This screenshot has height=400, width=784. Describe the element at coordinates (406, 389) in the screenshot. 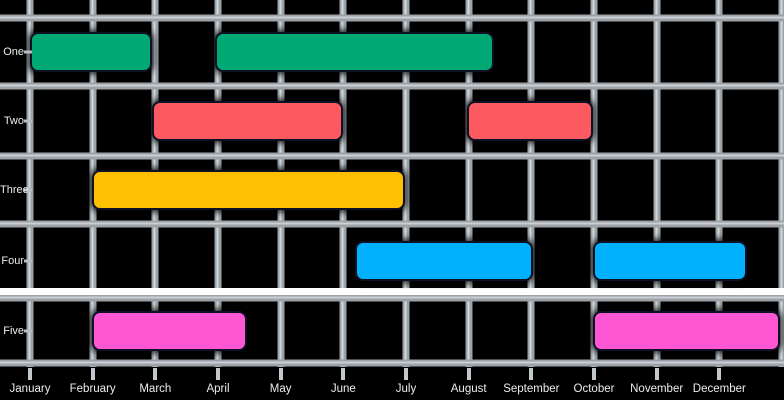

I see `x-tick-label: July` at that location.